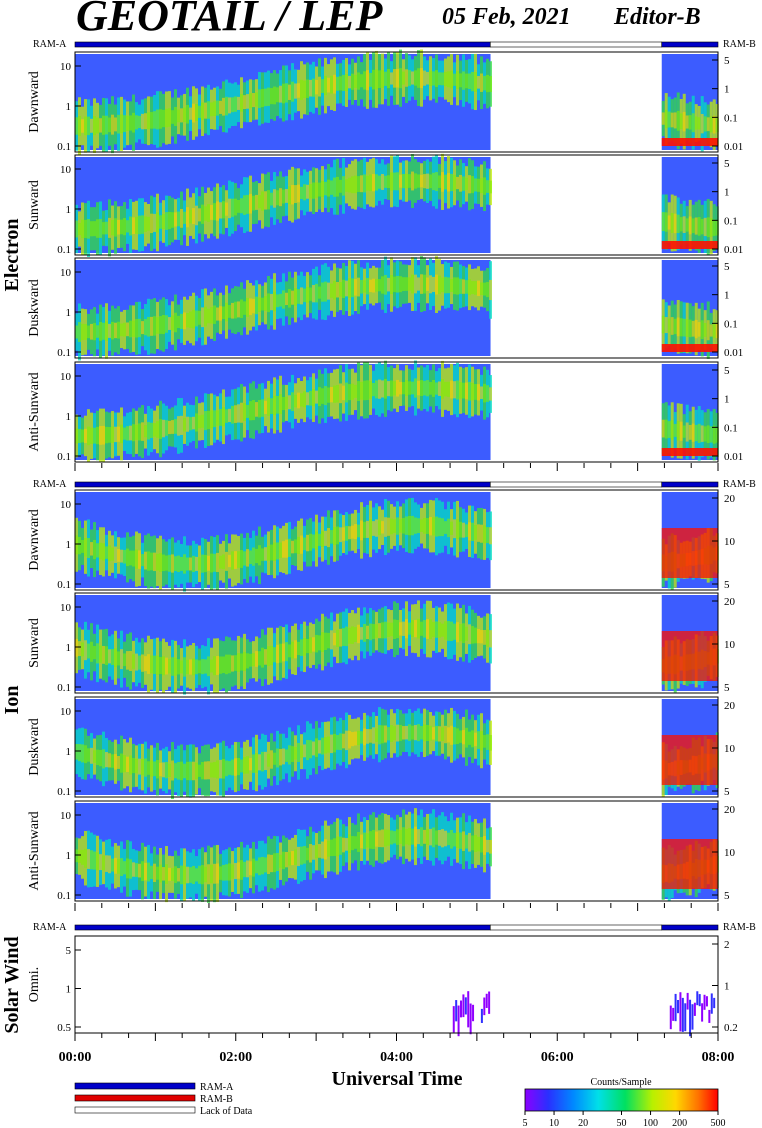 This screenshot has width=762, height=1128. I want to click on colorbar-tick-label: 20, so click(583, 1123).